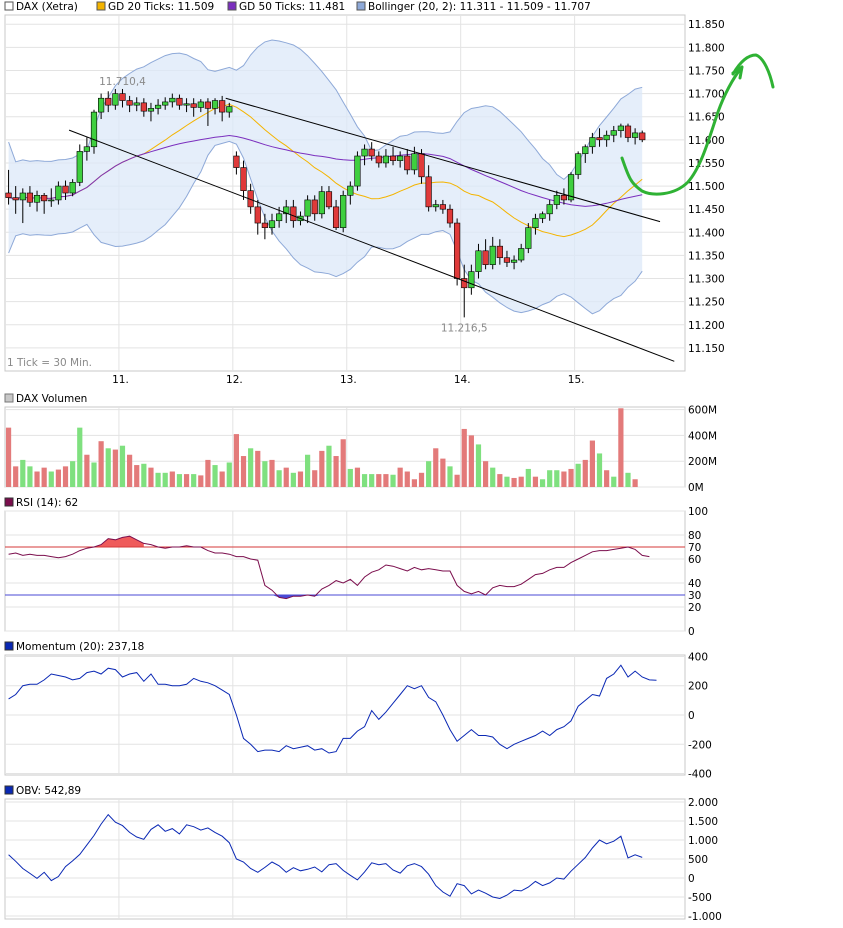 Image resolution: width=843 pixels, height=928 pixels. I want to click on y-tick-label: -500, so click(700, 898).